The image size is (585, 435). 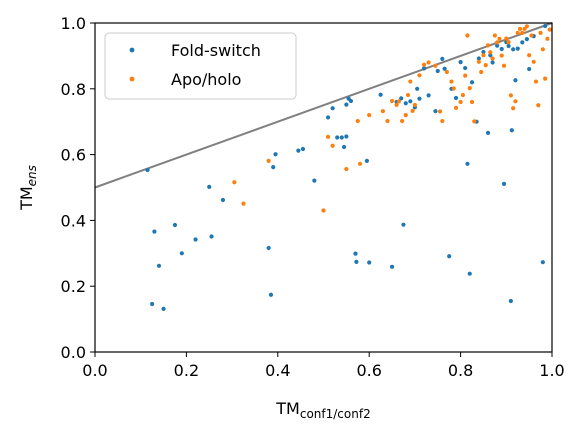 What do you see at coordinates (28, 188) in the screenshot?
I see `y-axis-label: TMens` at bounding box center [28, 188].